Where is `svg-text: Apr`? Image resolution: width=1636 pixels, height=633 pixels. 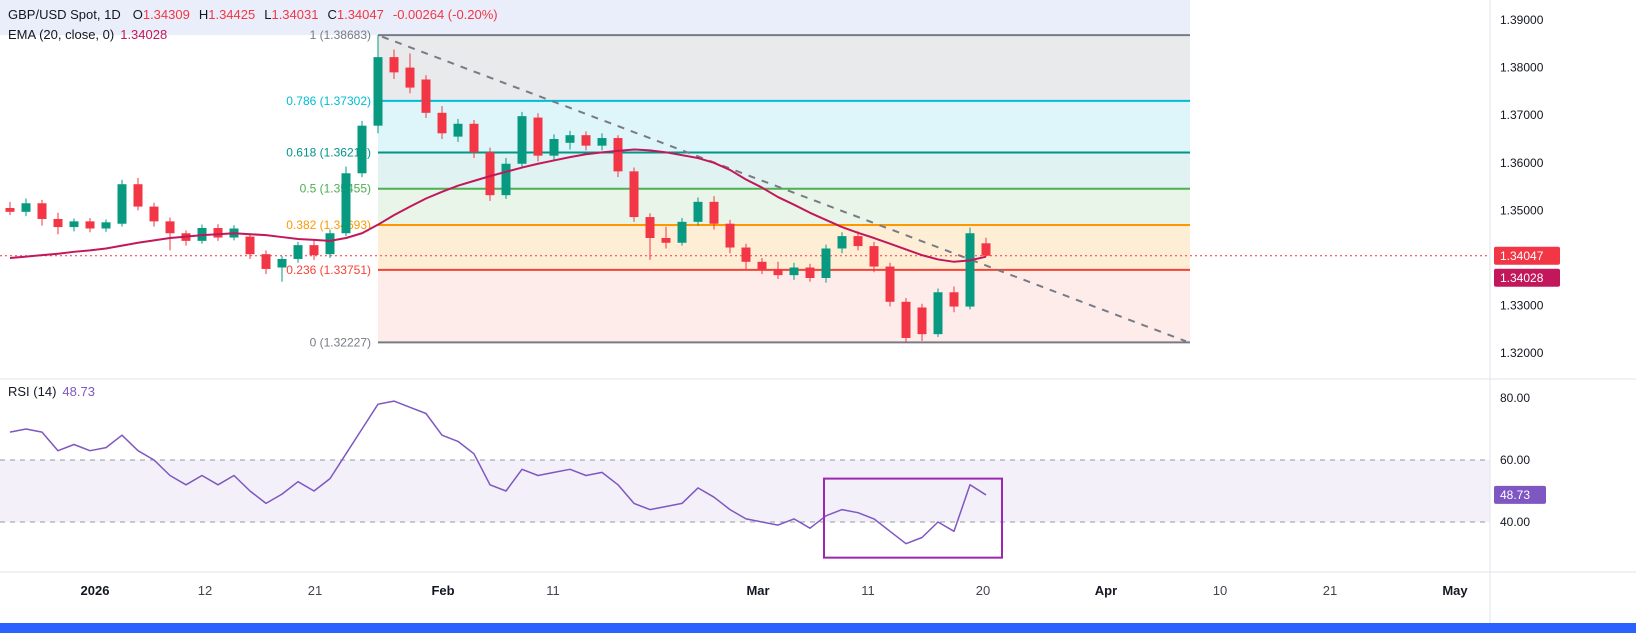 svg-text: Apr is located at coordinates (1106, 590).